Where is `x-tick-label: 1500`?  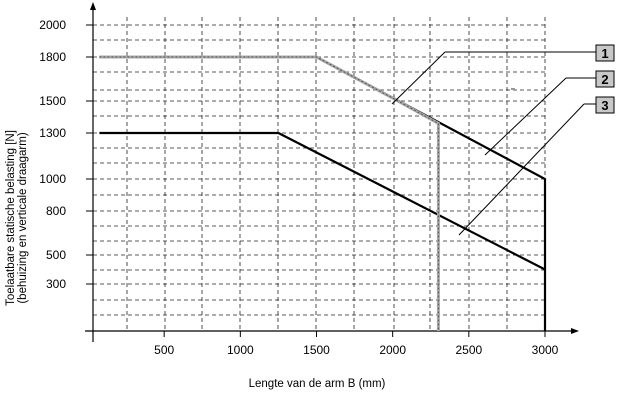
x-tick-label: 1500 is located at coordinates (316, 350).